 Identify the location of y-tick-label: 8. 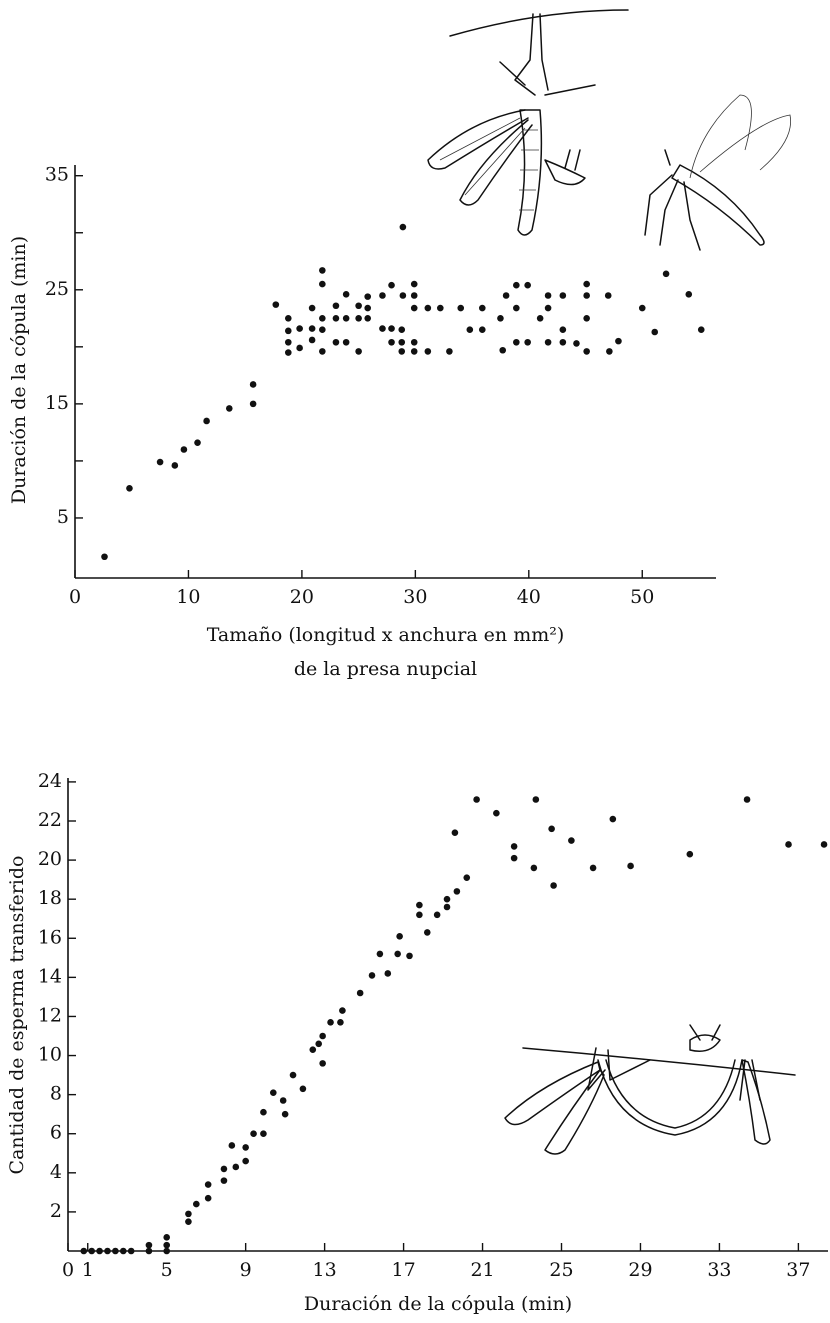
(56, 1094).